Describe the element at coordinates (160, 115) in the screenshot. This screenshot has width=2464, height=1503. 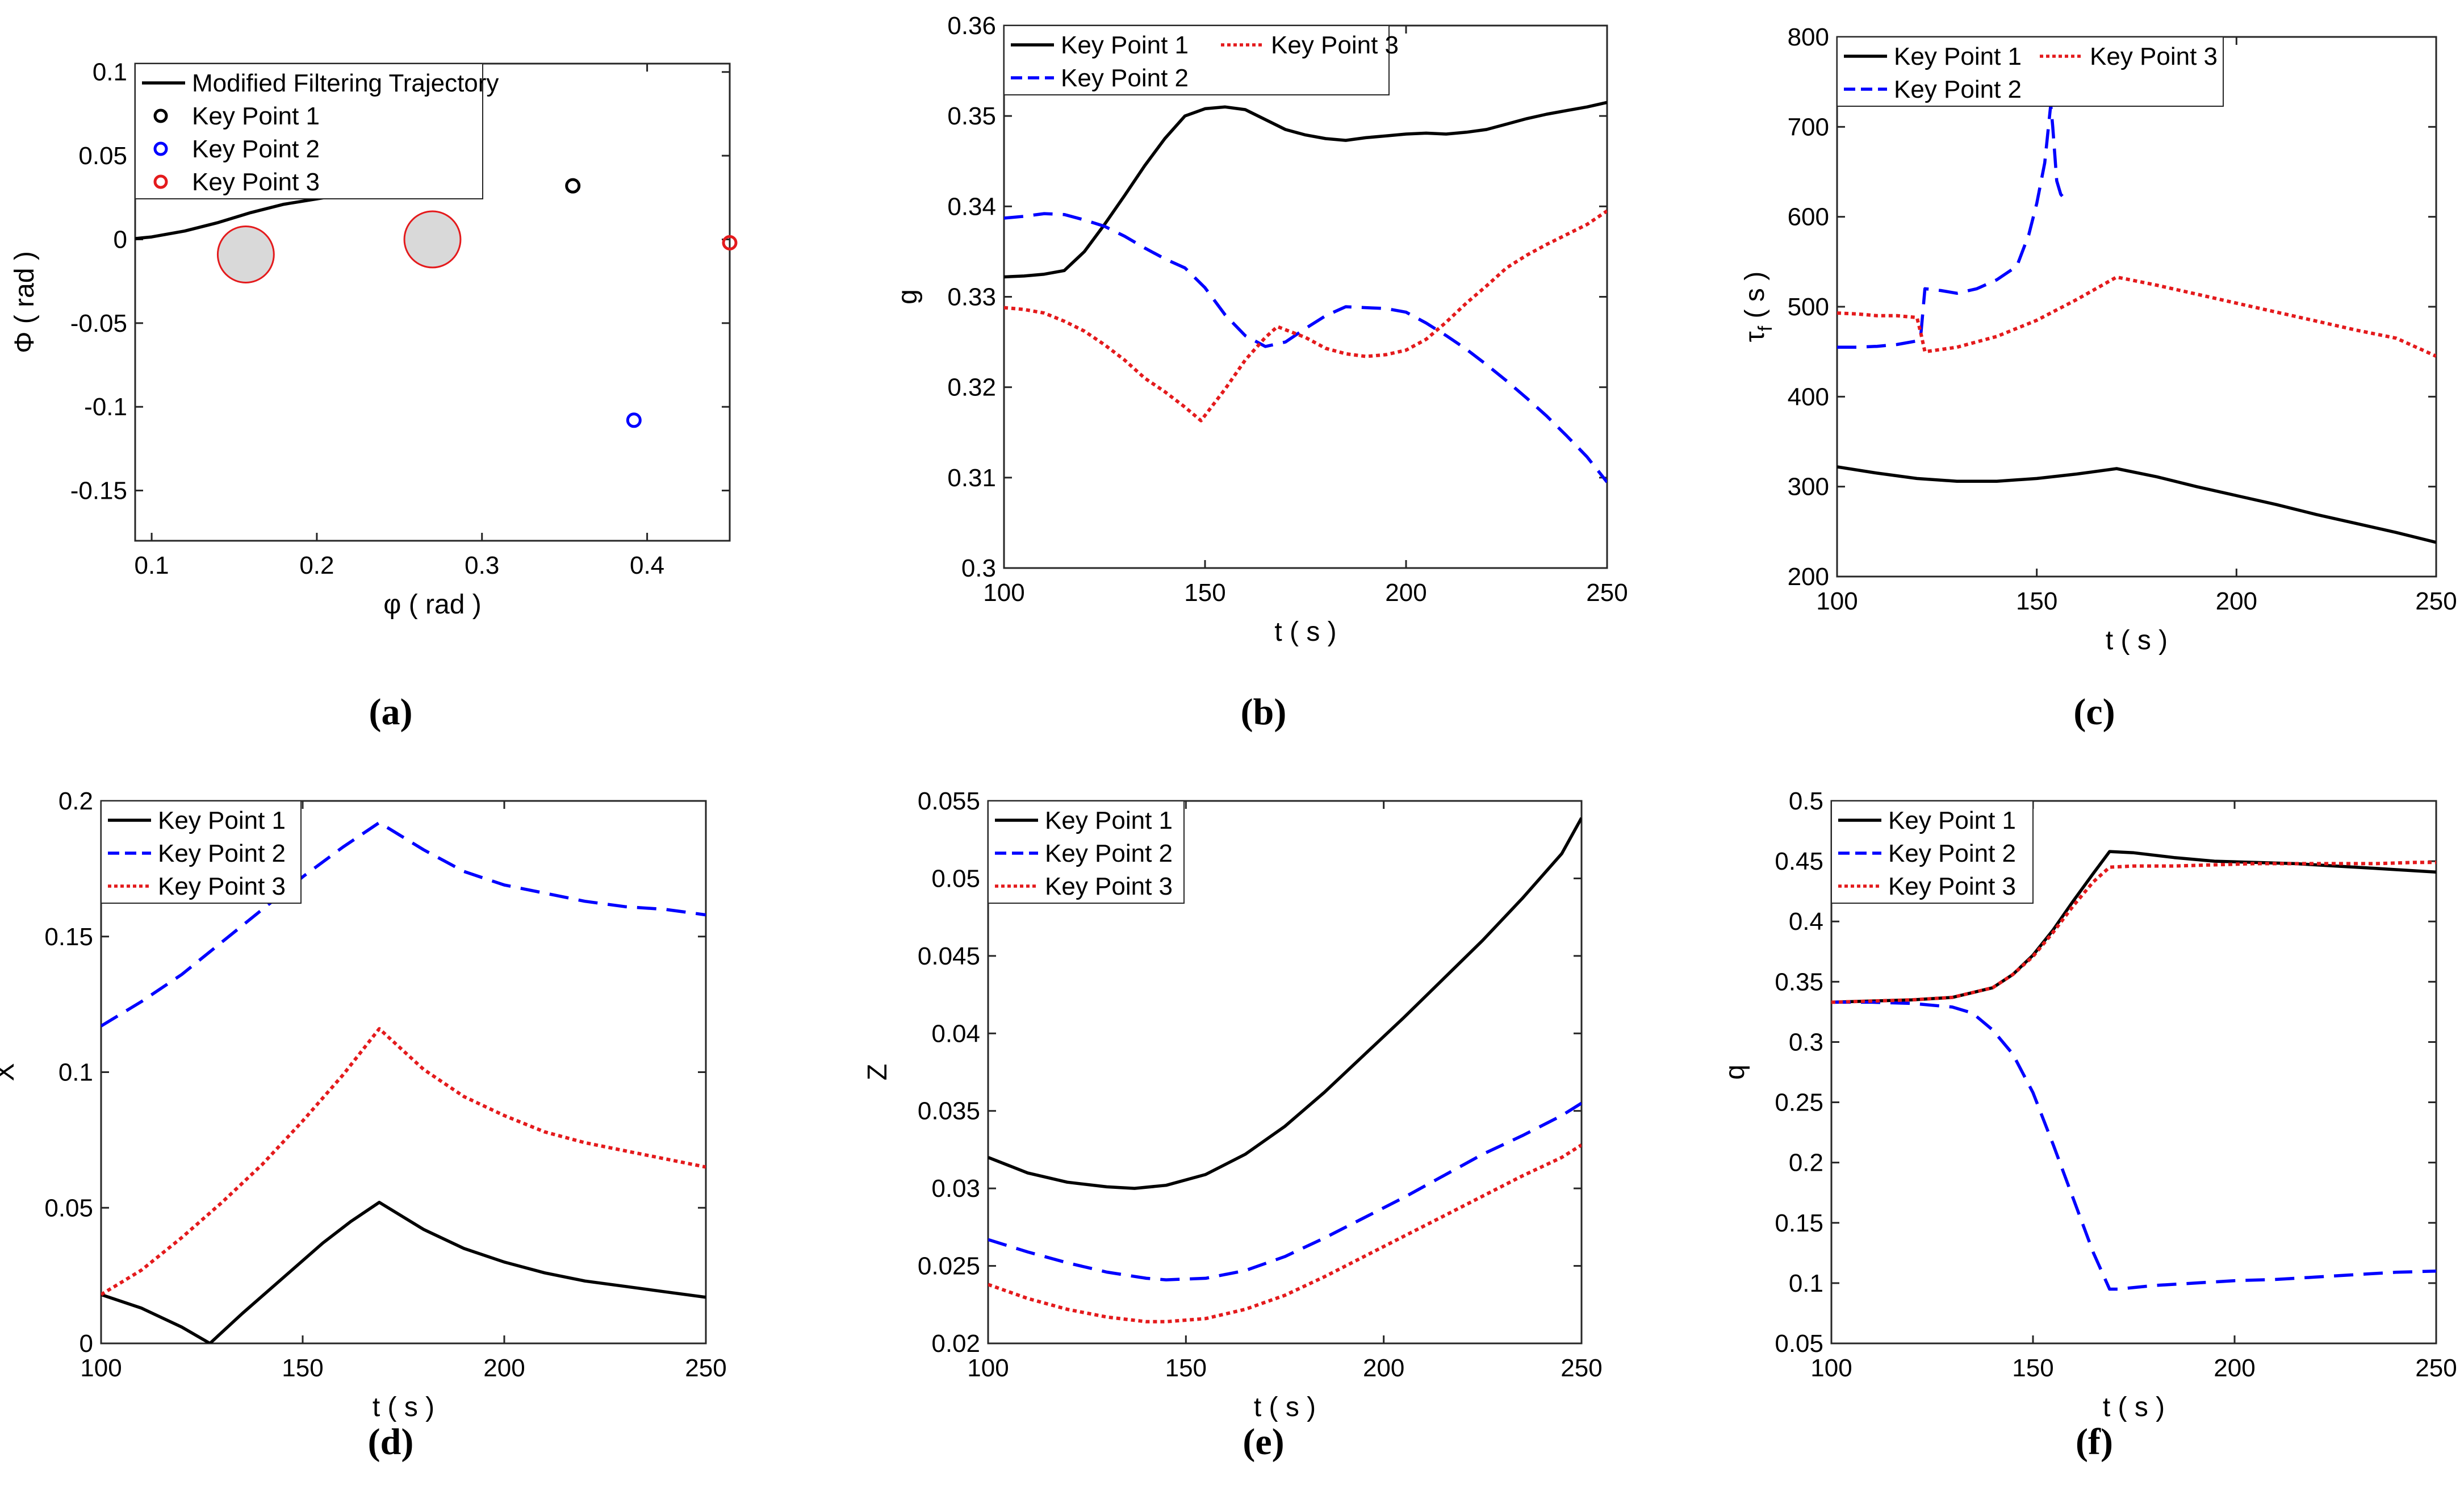
I see `legend-marker` at that location.